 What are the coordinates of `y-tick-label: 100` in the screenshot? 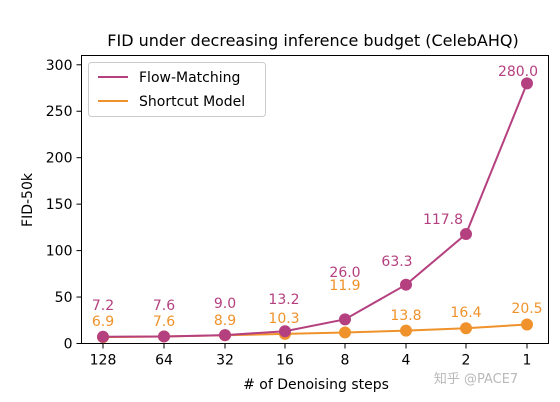 It's located at (59, 252).